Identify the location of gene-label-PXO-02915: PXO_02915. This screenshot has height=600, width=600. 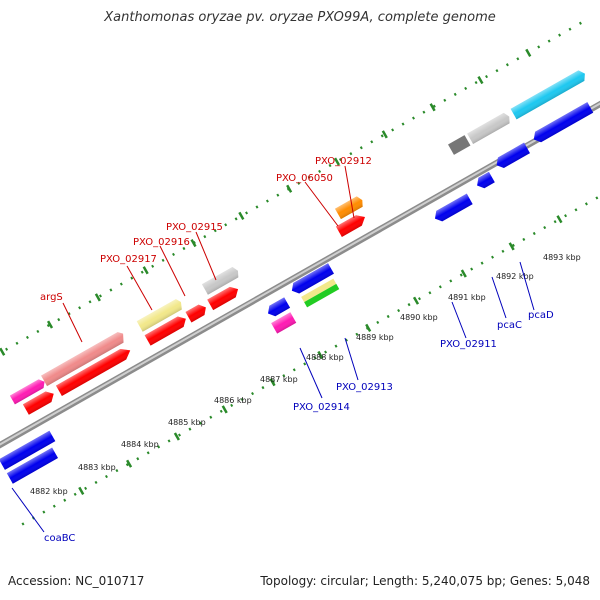
(194, 227).